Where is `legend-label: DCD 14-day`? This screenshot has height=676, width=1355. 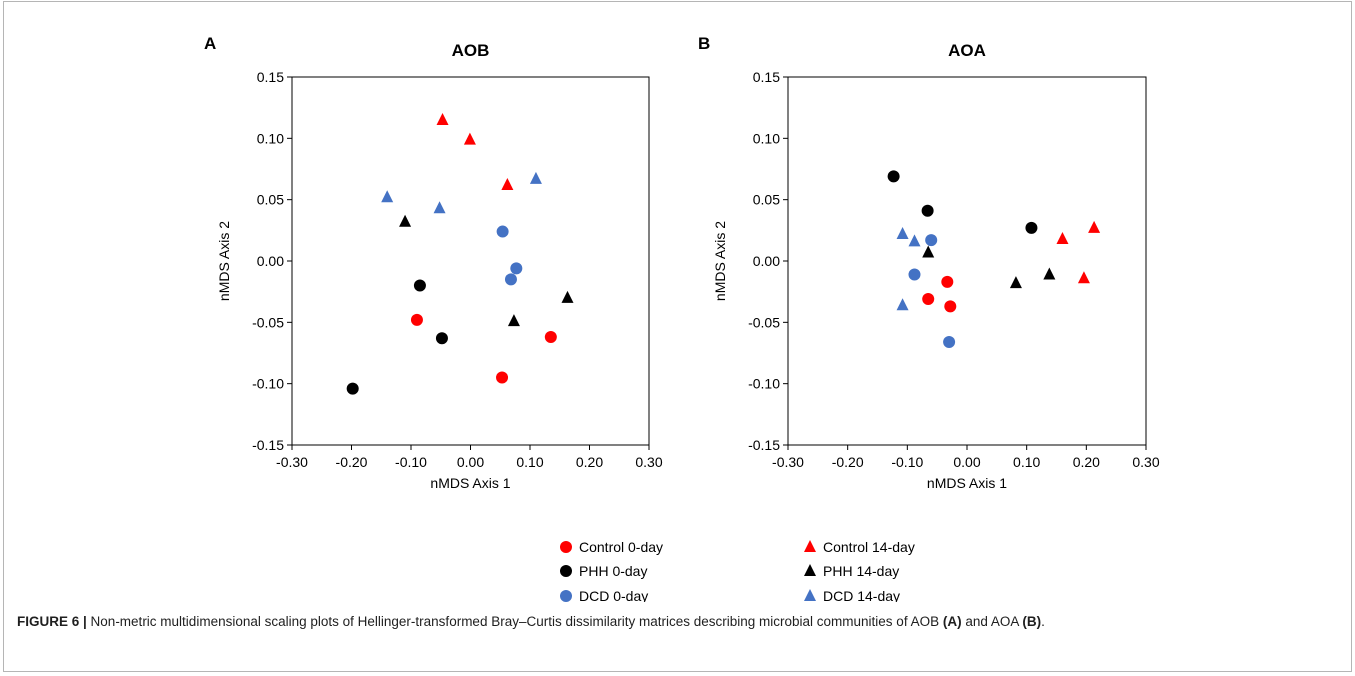
legend-label: DCD 14-day is located at coordinates (861, 595).